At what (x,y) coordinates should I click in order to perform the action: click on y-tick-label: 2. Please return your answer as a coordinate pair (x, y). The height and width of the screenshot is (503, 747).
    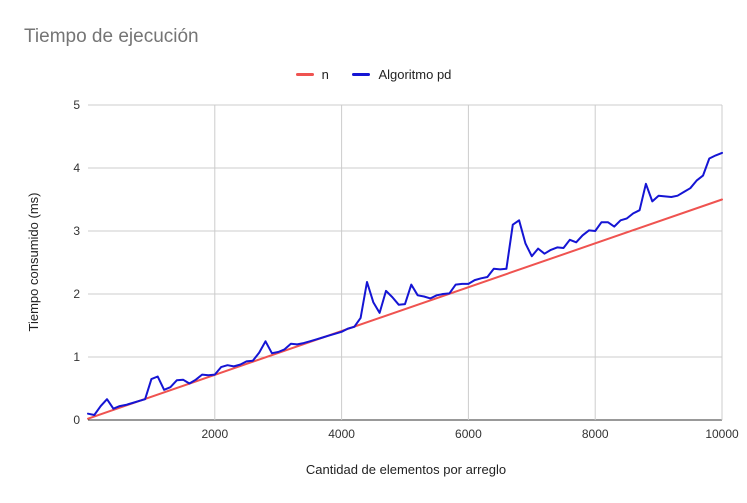
    Looking at the image, I should click on (76, 294).